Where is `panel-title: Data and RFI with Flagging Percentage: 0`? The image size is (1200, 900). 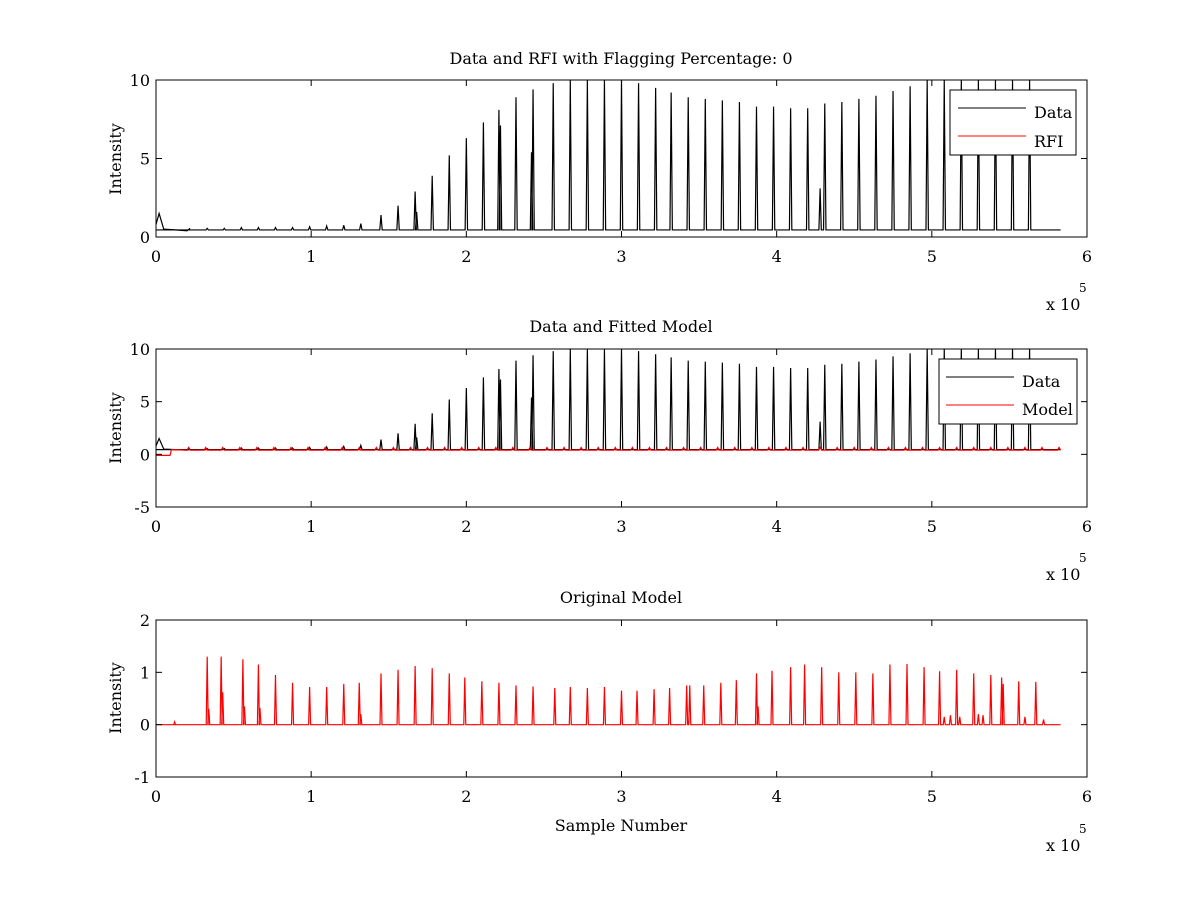 panel-title: Data and RFI with Flagging Percentage: 0 is located at coordinates (620, 58).